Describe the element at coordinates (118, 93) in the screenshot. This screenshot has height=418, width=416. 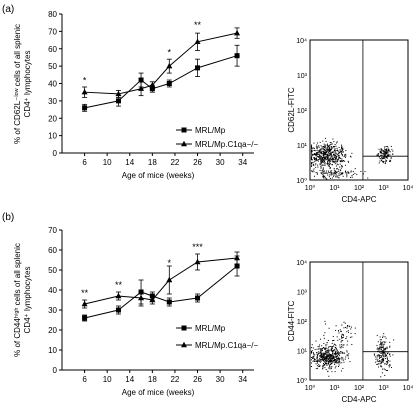
I see `data-point` at that location.